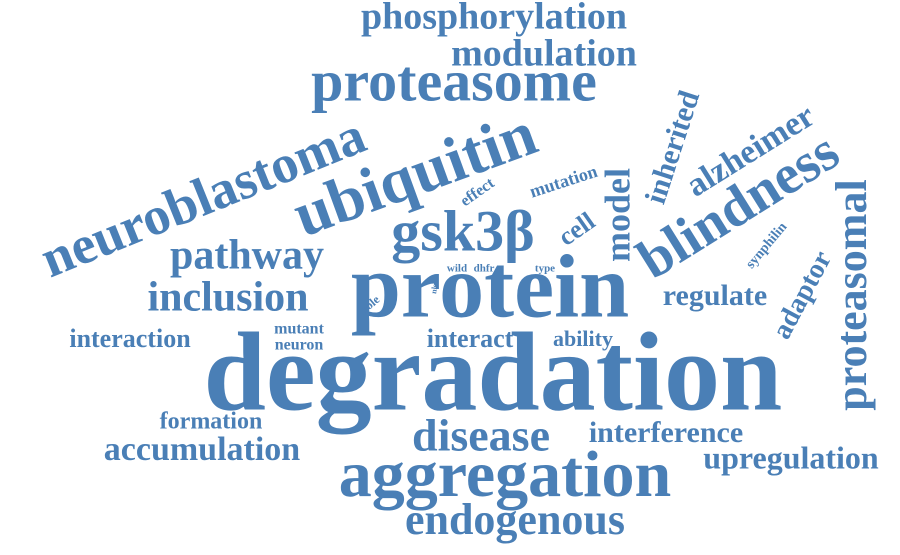  I want to click on word-modulation: modulation, so click(544, 54).